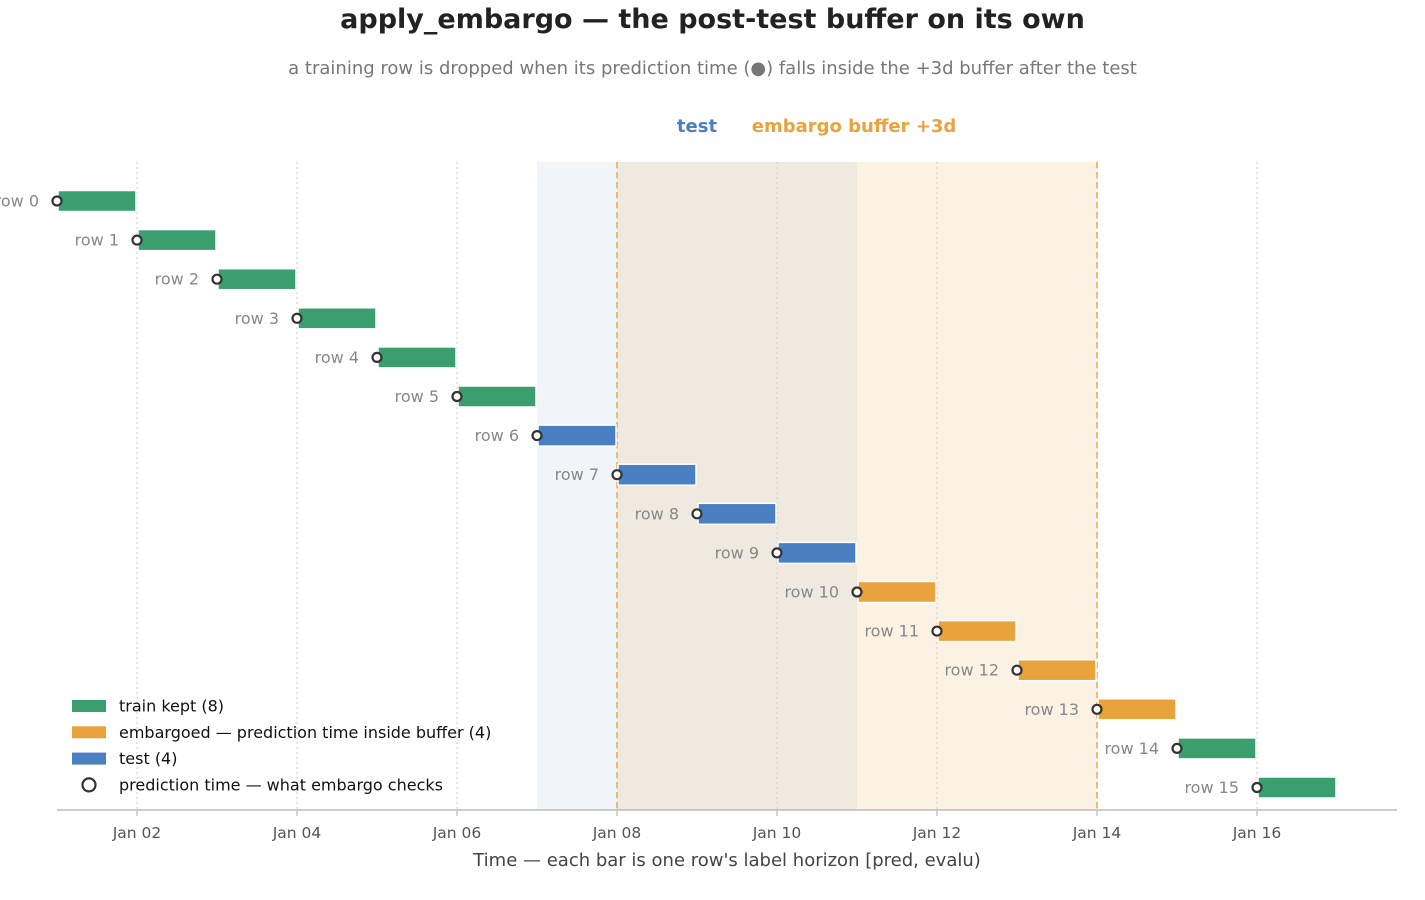  I want to click on row-label: row 10, so click(811, 592).